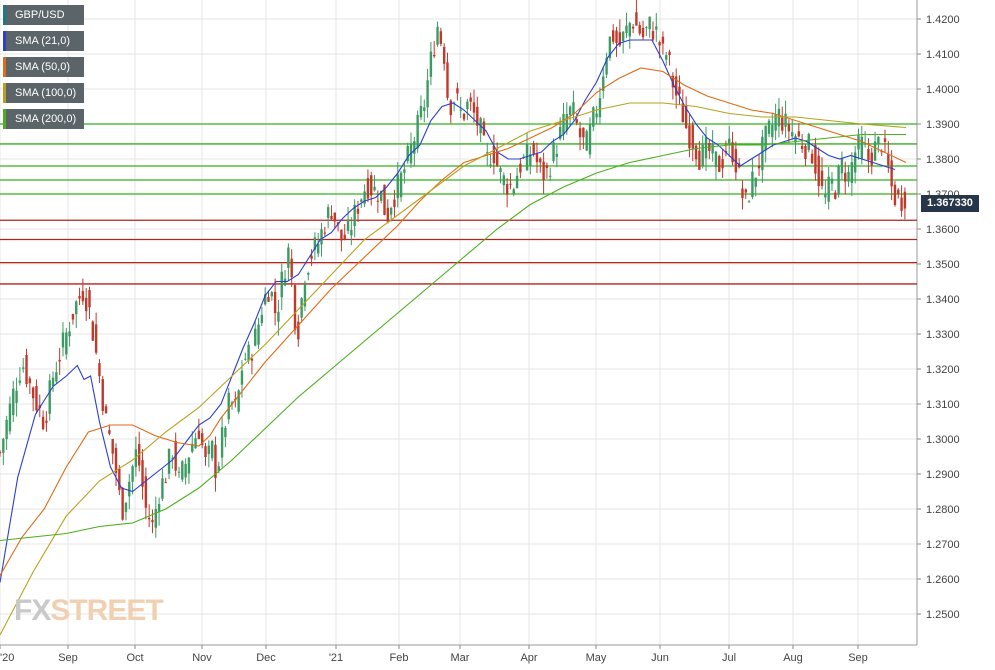 The width and height of the screenshot is (995, 670). Describe the element at coordinates (943, 20) in the screenshot. I see `y-tick-label: 1.4200` at that location.